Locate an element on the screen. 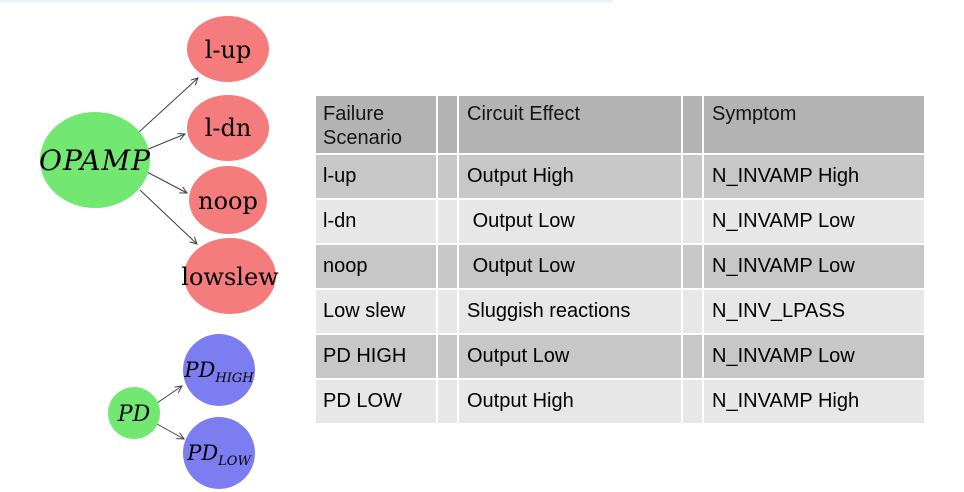 This screenshot has width=964, height=492. pd-low-subscript: LOW is located at coordinates (234, 461).